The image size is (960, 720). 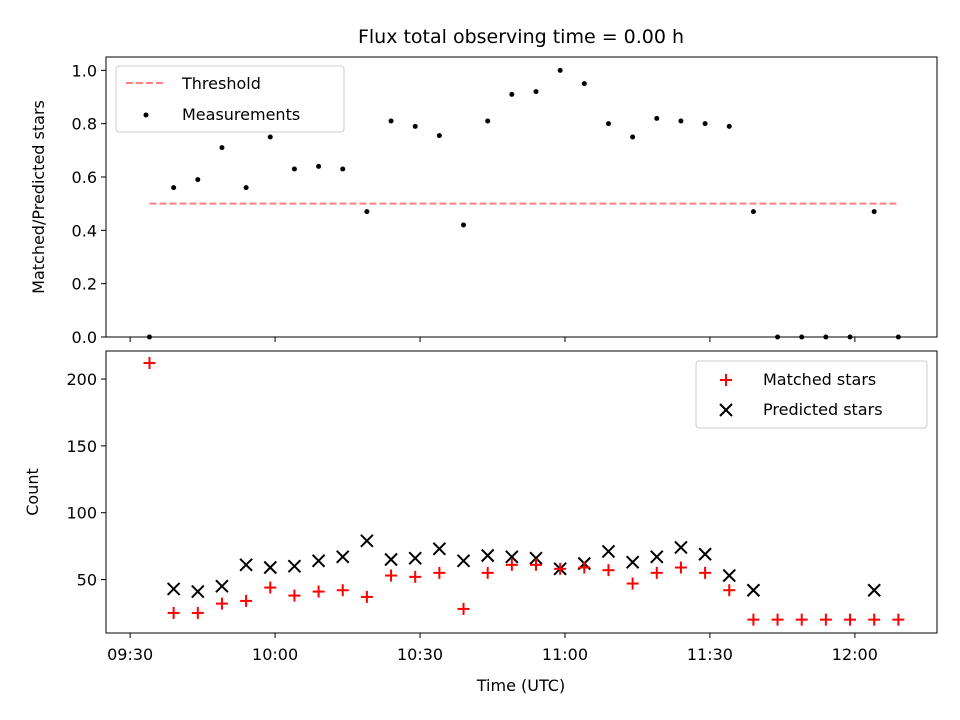 I want to click on ratio-y-tick-label: 0.0, so click(x=84, y=337).